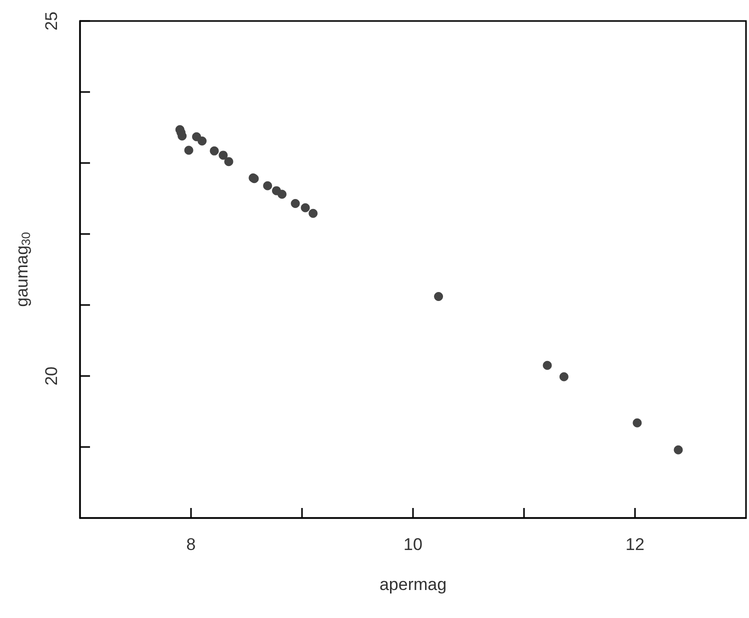 The image size is (749, 618). What do you see at coordinates (51, 376) in the screenshot?
I see `y-tick-label: 20` at bounding box center [51, 376].